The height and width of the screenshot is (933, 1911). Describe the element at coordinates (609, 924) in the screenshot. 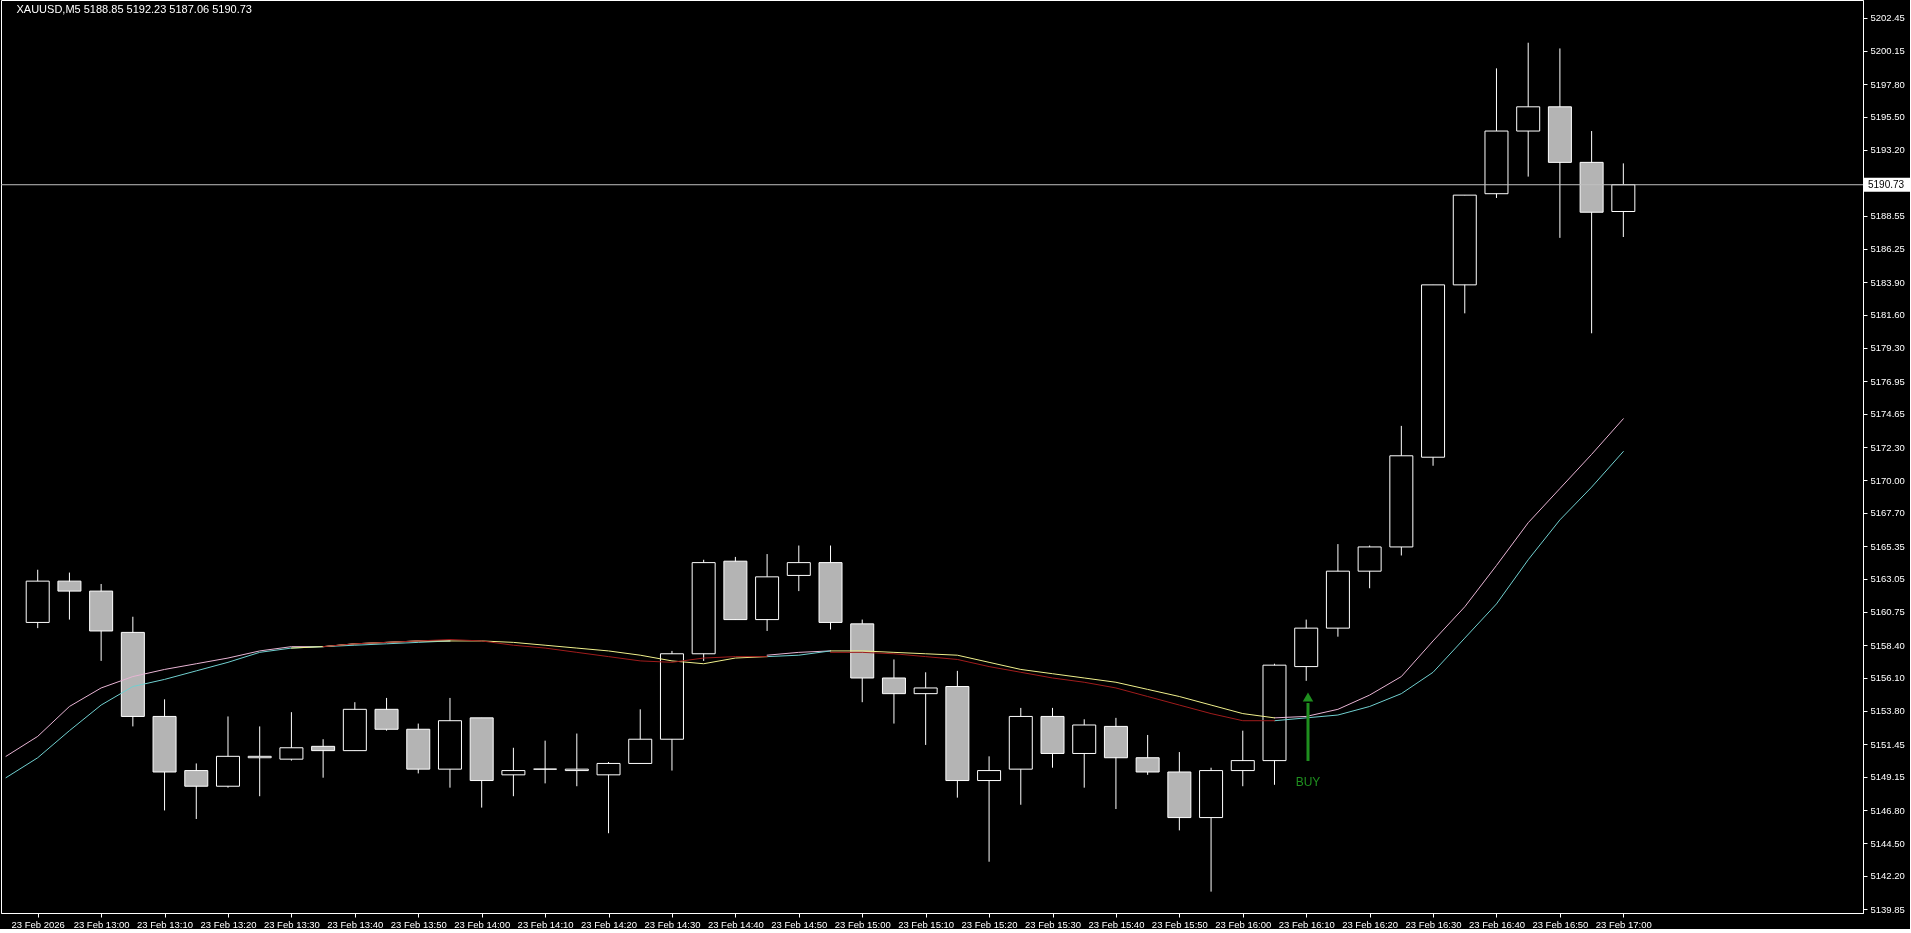

I see `x-tick-label: 23 Feb 14:20` at that location.